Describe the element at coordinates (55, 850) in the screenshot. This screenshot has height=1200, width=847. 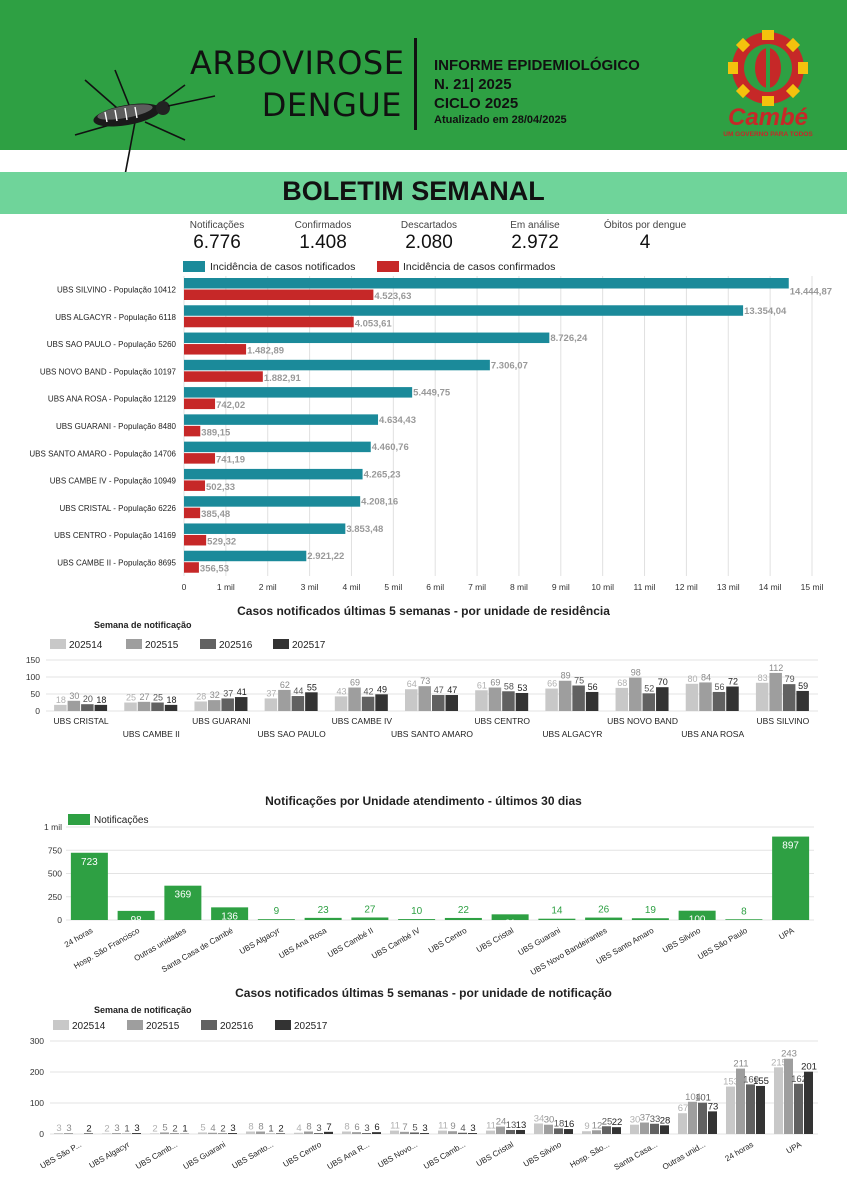
I see `y-tick-label: 750` at that location.